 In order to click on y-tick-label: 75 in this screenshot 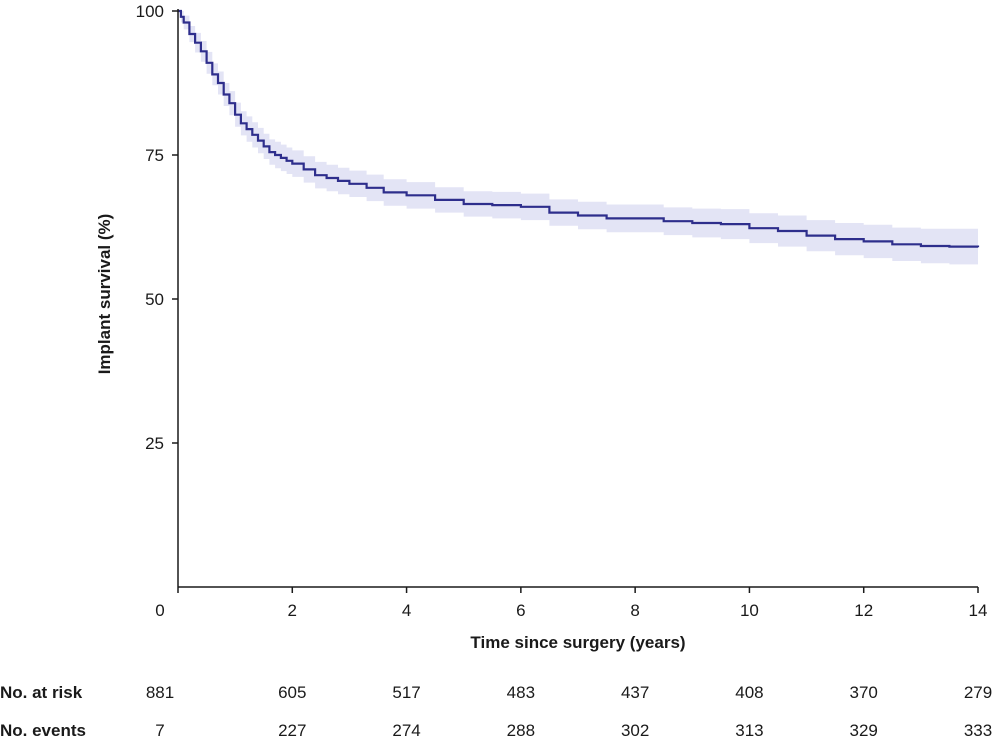, I will do `click(154, 155)`.